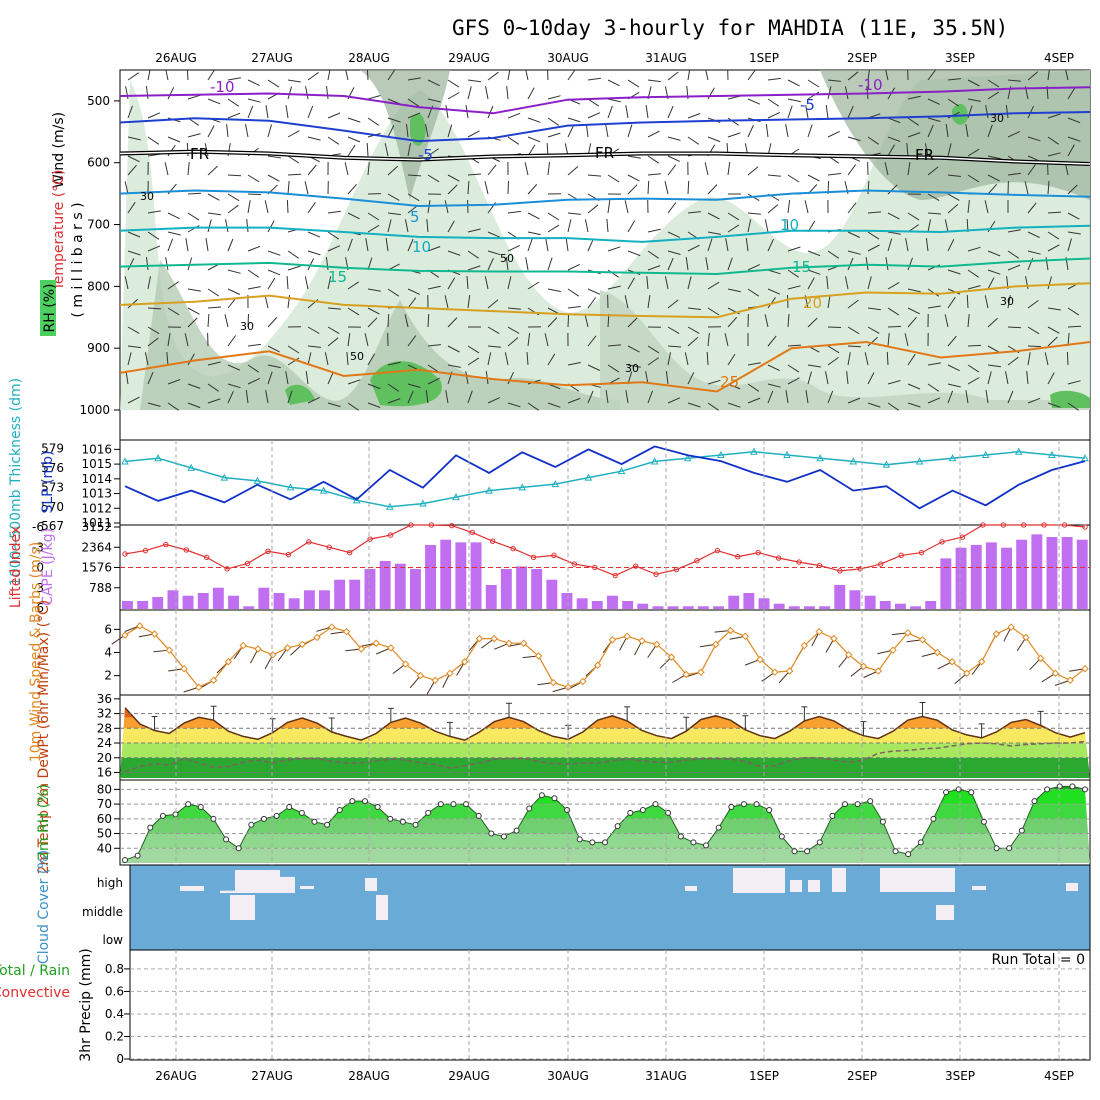 The width and height of the screenshot is (1100, 1100). I want to click on date-label-top: 29AUG, so click(469, 58).